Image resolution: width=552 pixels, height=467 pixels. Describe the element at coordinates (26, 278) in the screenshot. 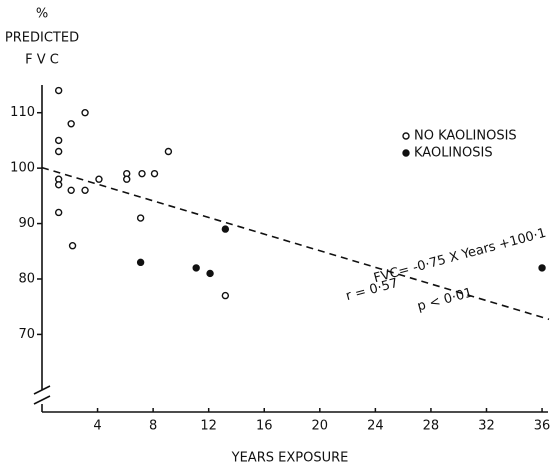

I see `y-tick-label: 80` at that location.